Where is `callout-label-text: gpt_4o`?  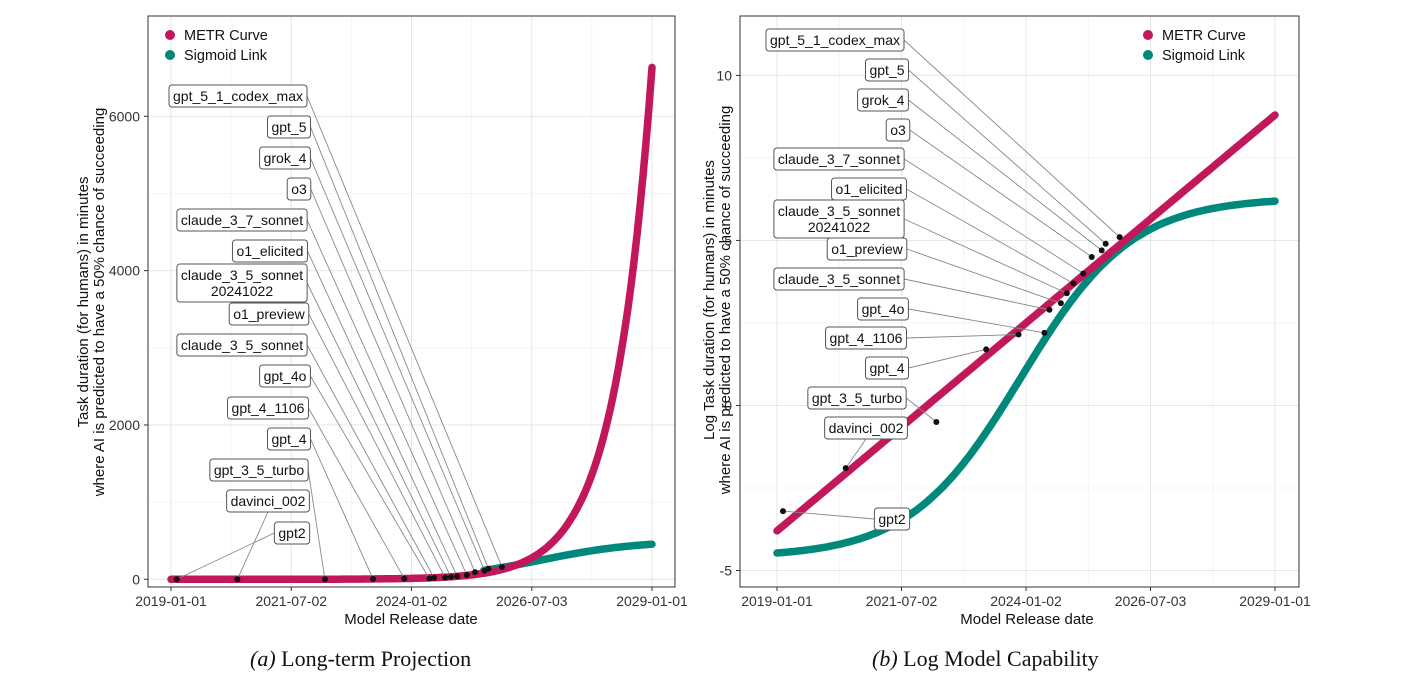 callout-label-text: gpt_4o is located at coordinates (285, 376).